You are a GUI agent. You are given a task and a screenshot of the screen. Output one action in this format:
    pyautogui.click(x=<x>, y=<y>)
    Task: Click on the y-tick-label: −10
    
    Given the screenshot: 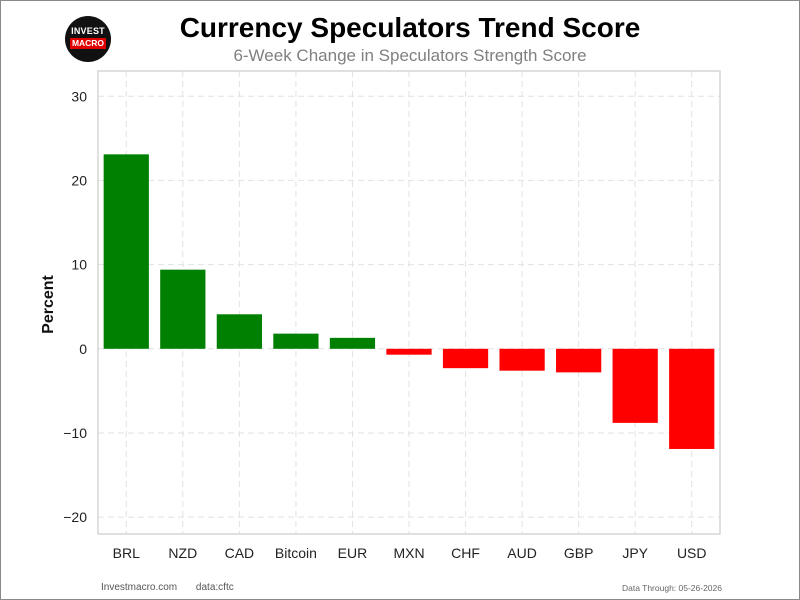 What is the action you would take?
    pyautogui.click(x=75, y=433)
    